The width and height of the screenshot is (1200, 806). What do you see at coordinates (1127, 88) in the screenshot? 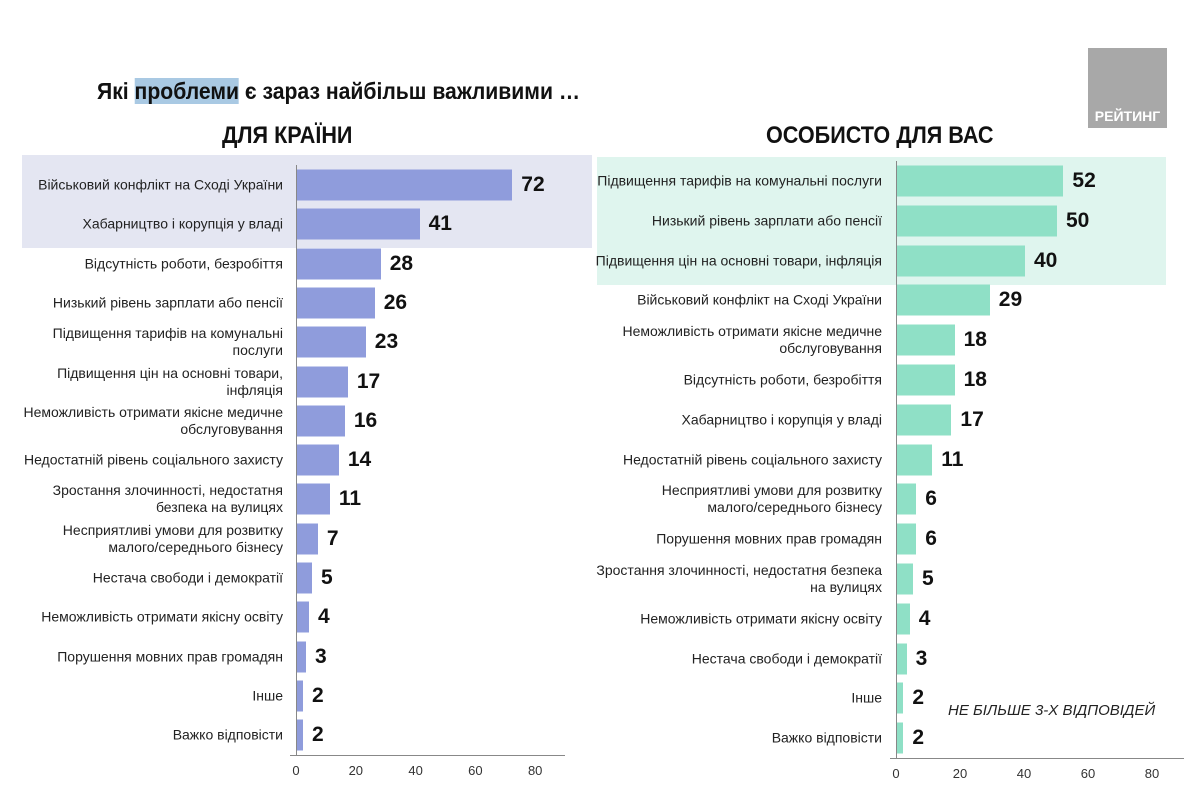
I see `rating-logo: РЕЙТИНГ` at bounding box center [1127, 88].